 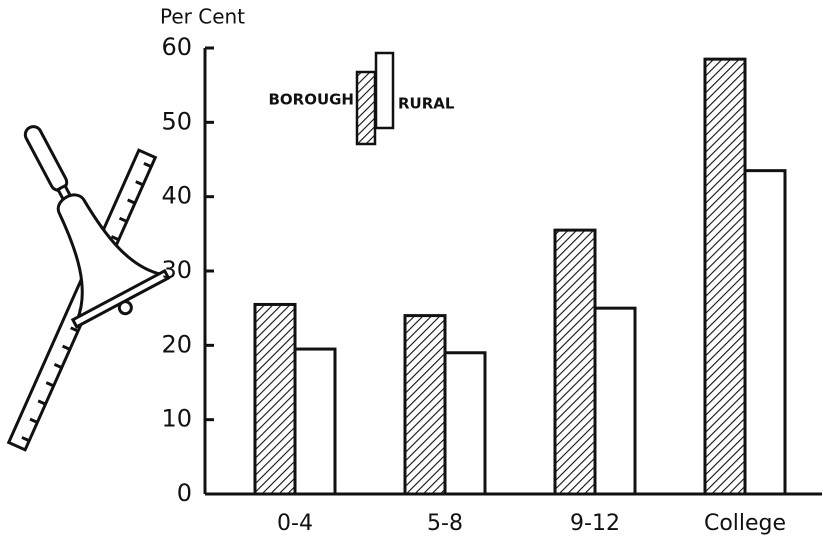 What do you see at coordinates (176, 419) in the screenshot?
I see `y-tick-label: 10` at bounding box center [176, 419].